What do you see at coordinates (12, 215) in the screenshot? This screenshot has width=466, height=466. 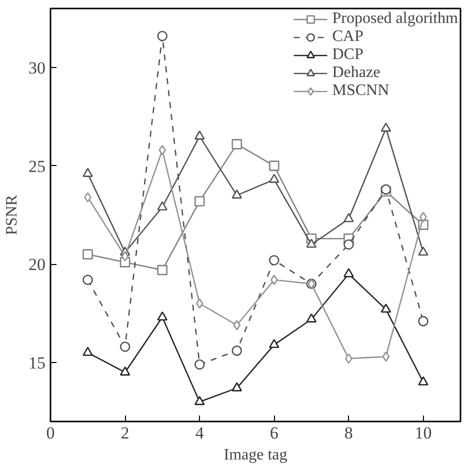 I see `y-axis-title: PSNR` at bounding box center [12, 215].